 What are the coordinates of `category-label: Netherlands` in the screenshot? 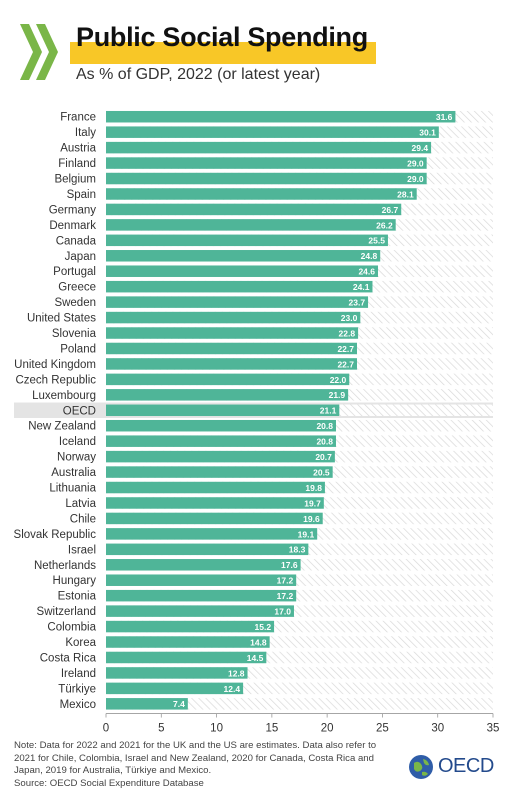 It's located at (65, 566).